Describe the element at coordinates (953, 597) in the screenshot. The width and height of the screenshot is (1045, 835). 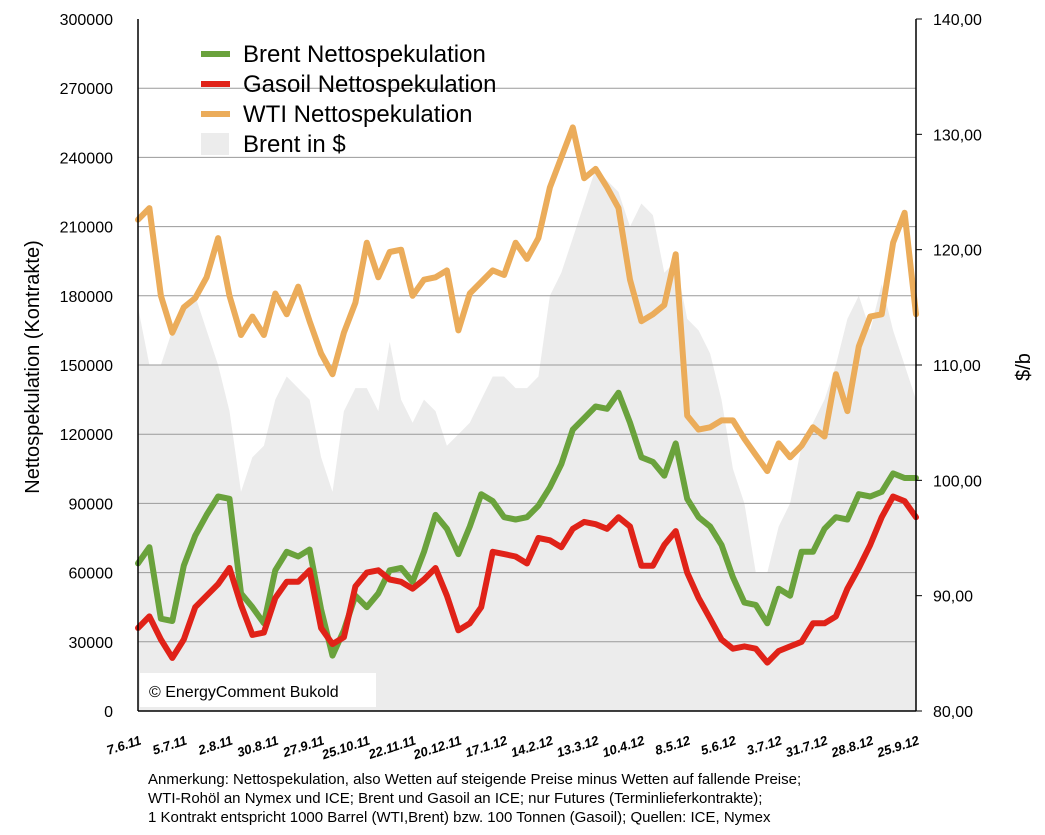
I see `y2-tick-label: 90,00` at that location.